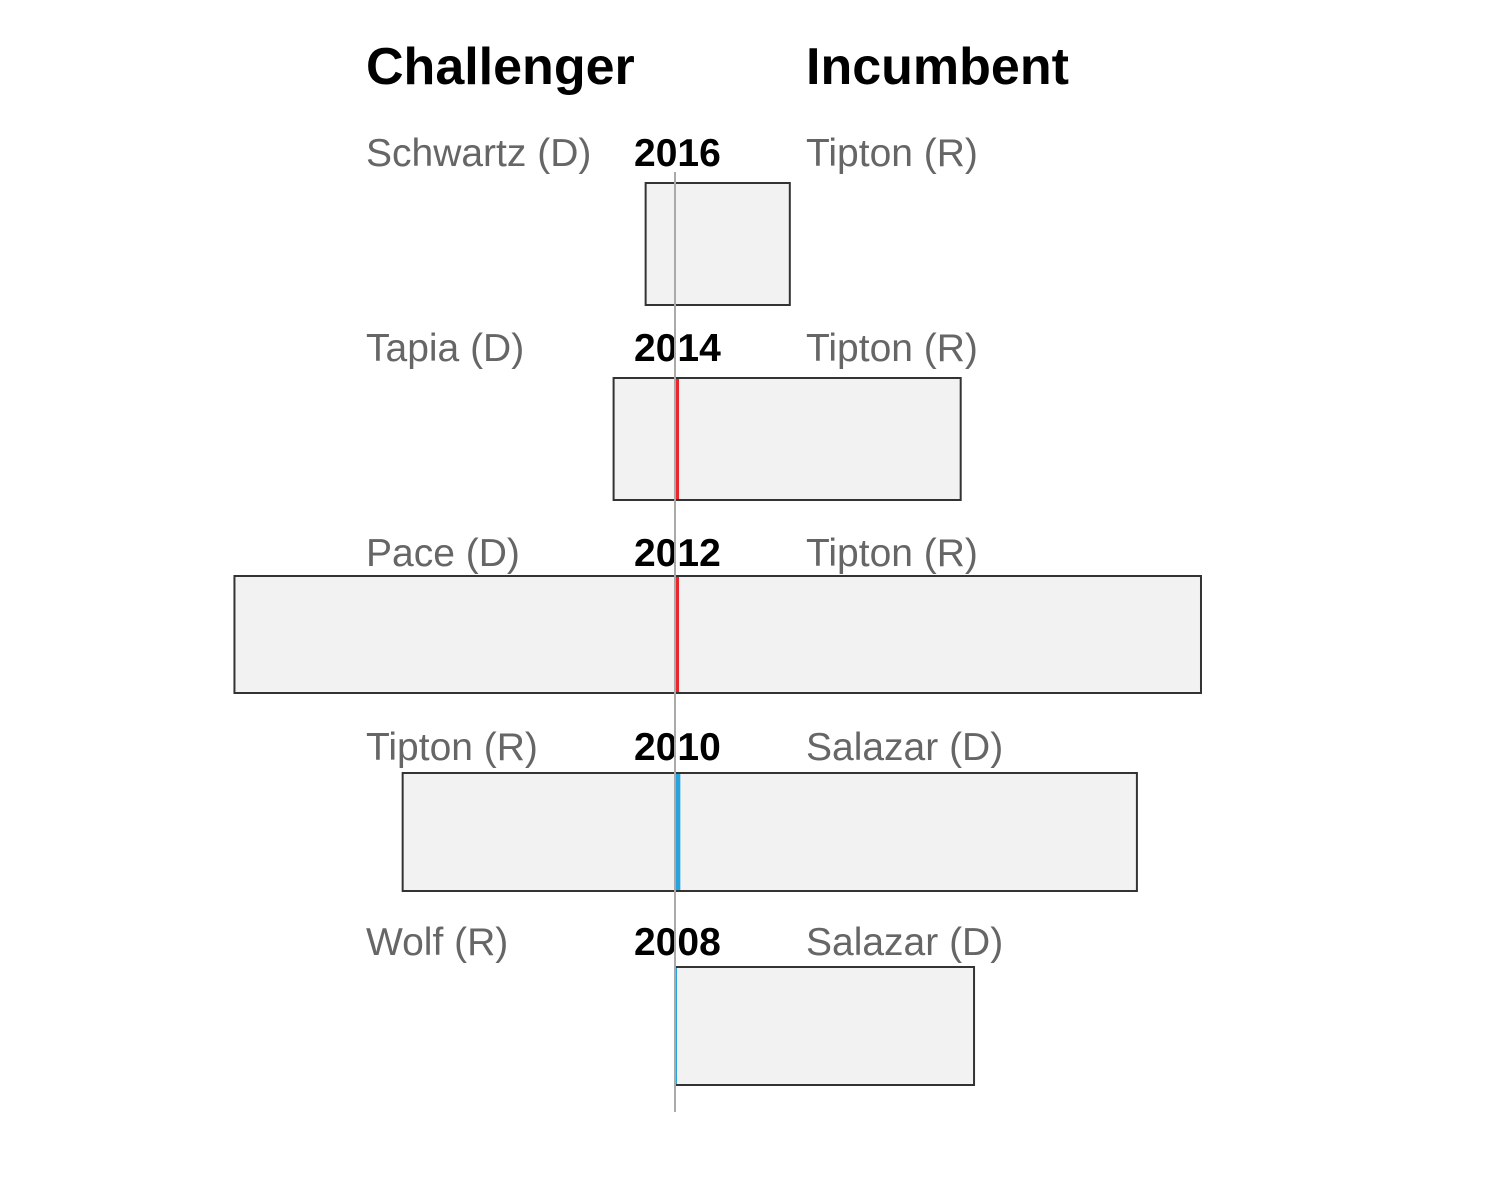 This screenshot has width=1490, height=1184. Describe the element at coordinates (443, 553) in the screenshot. I see `challenger-name: Pace (D)` at that location.